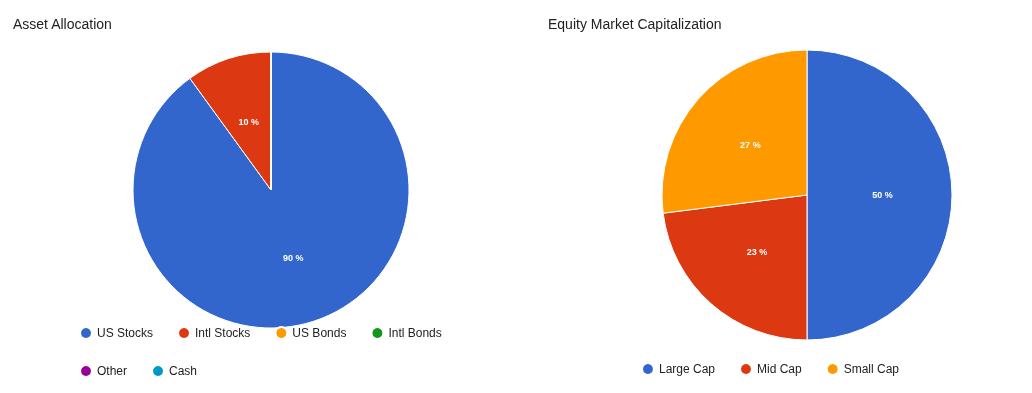 The height and width of the screenshot is (393, 1032). I want to click on data-label: 10 %, so click(249, 121).